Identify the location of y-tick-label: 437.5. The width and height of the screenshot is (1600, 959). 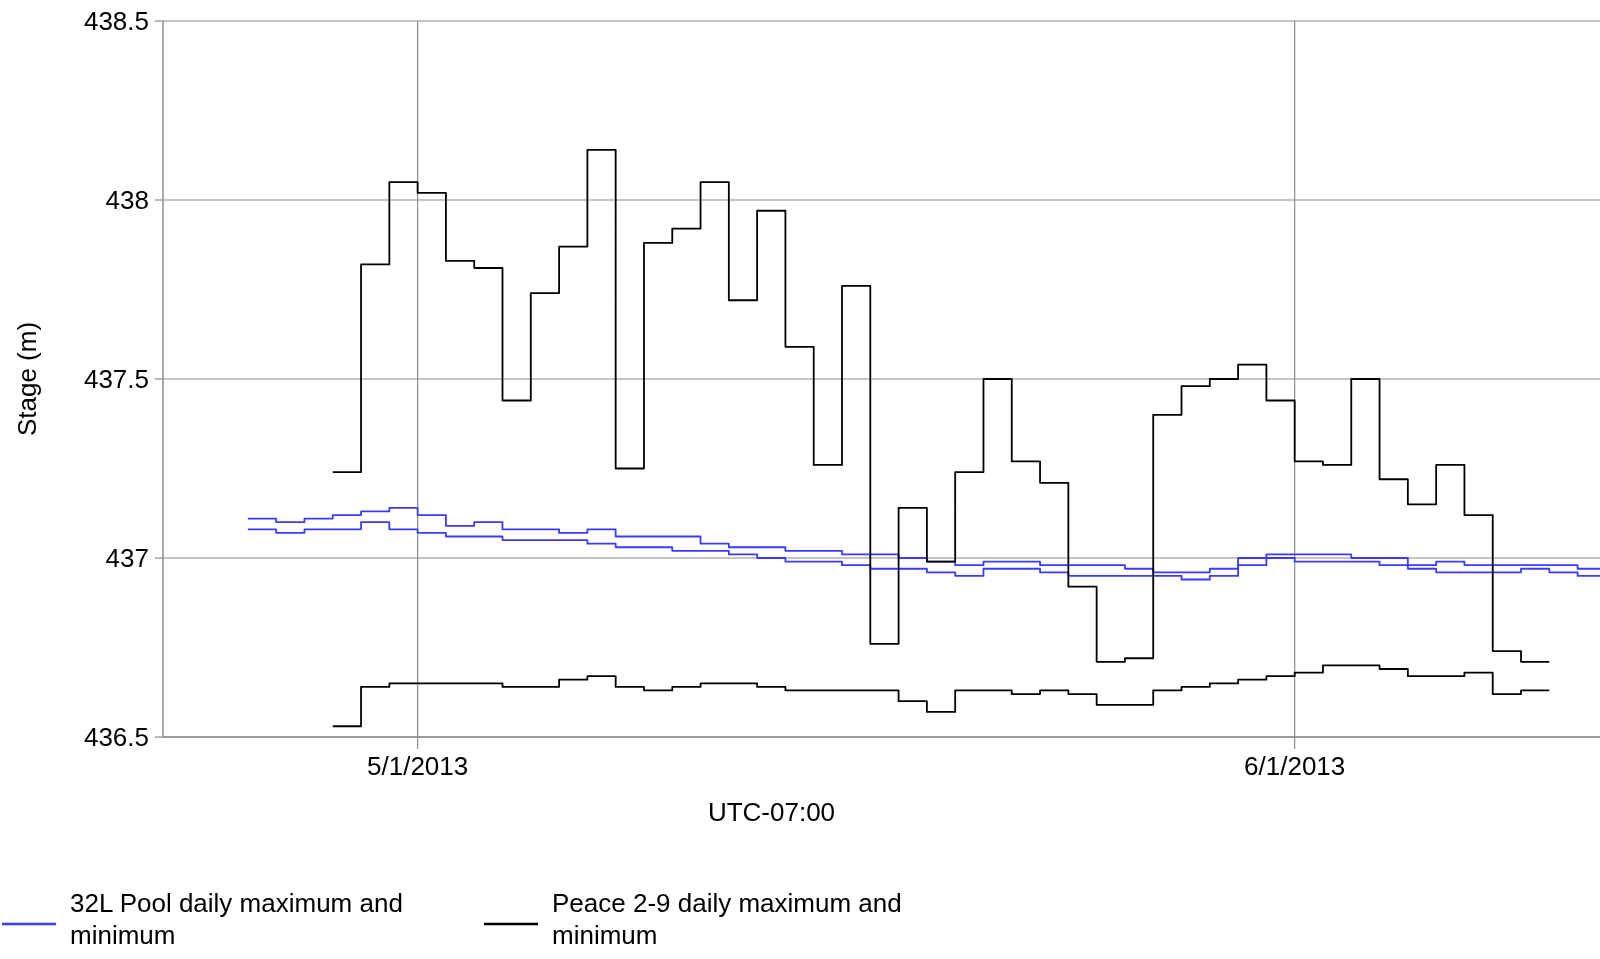
(116, 379).